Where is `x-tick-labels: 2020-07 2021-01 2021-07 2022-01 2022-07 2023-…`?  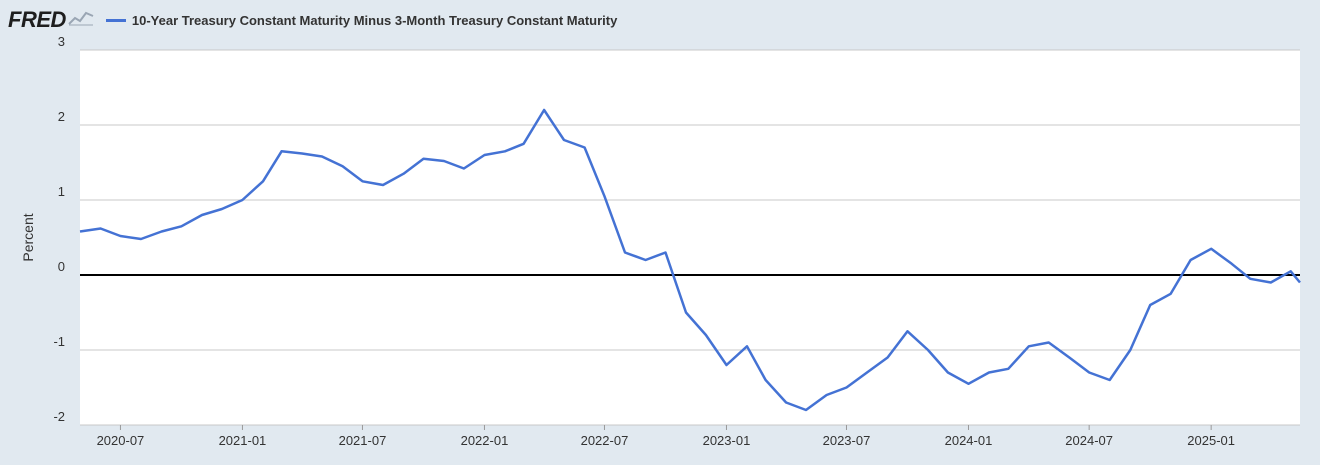 x-tick-labels: 2020-07 2021-01 2021-07 2022-01 2022-07 2023-… is located at coordinates (666, 436).